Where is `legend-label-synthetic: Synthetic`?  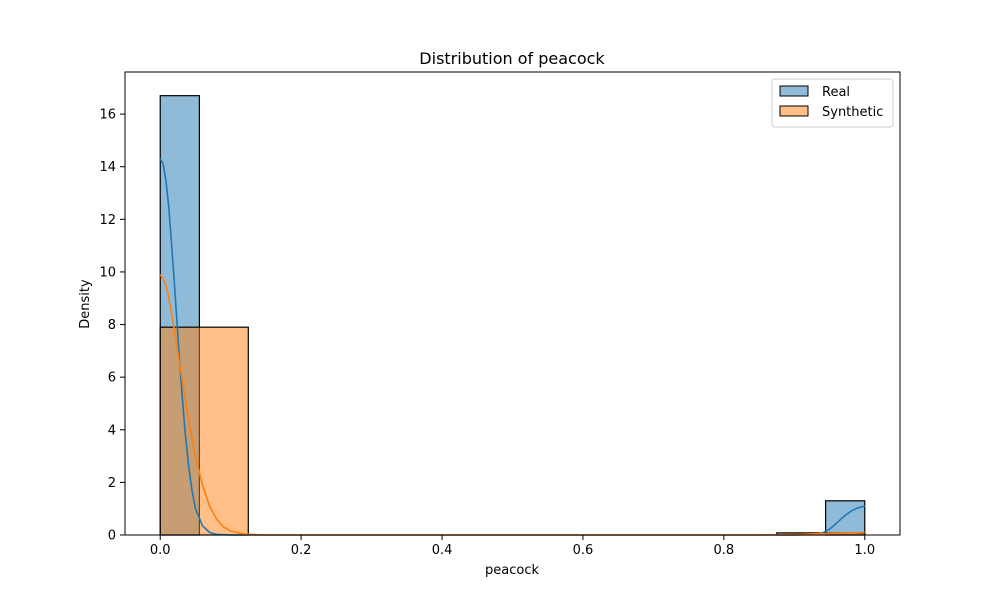
legend-label-synthetic: Synthetic is located at coordinates (852, 112).